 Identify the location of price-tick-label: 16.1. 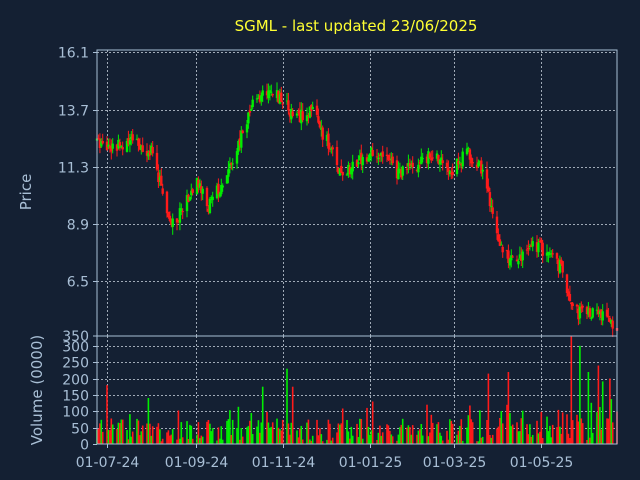
(73, 54).